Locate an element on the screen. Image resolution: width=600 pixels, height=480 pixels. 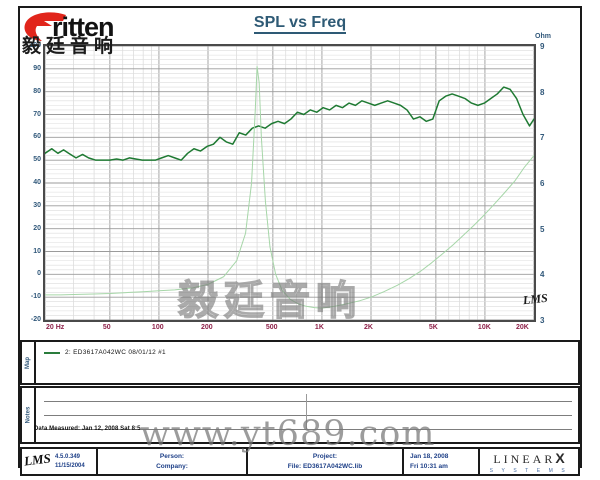
brand-subtitle: S Y S T E M S is located at coordinates (529, 470).